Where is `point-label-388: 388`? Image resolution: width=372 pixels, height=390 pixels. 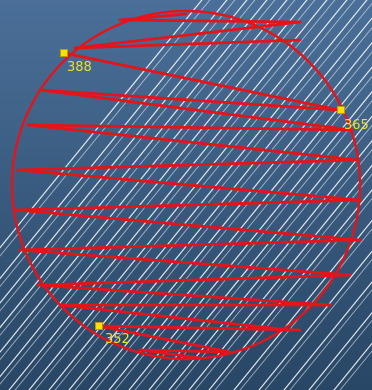 point-label-388: 388 is located at coordinates (79, 67).